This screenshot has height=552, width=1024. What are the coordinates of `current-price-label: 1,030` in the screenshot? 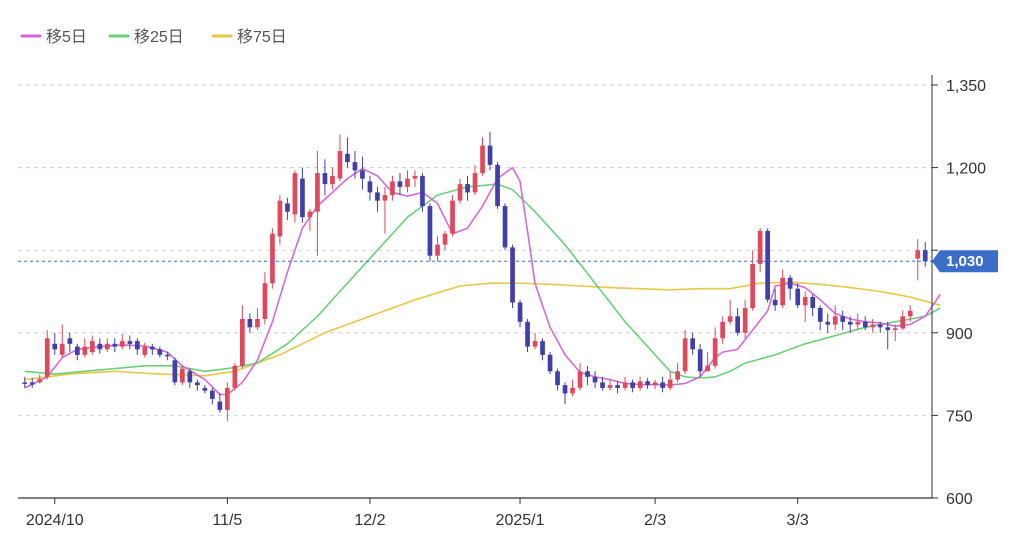 It's located at (965, 261).